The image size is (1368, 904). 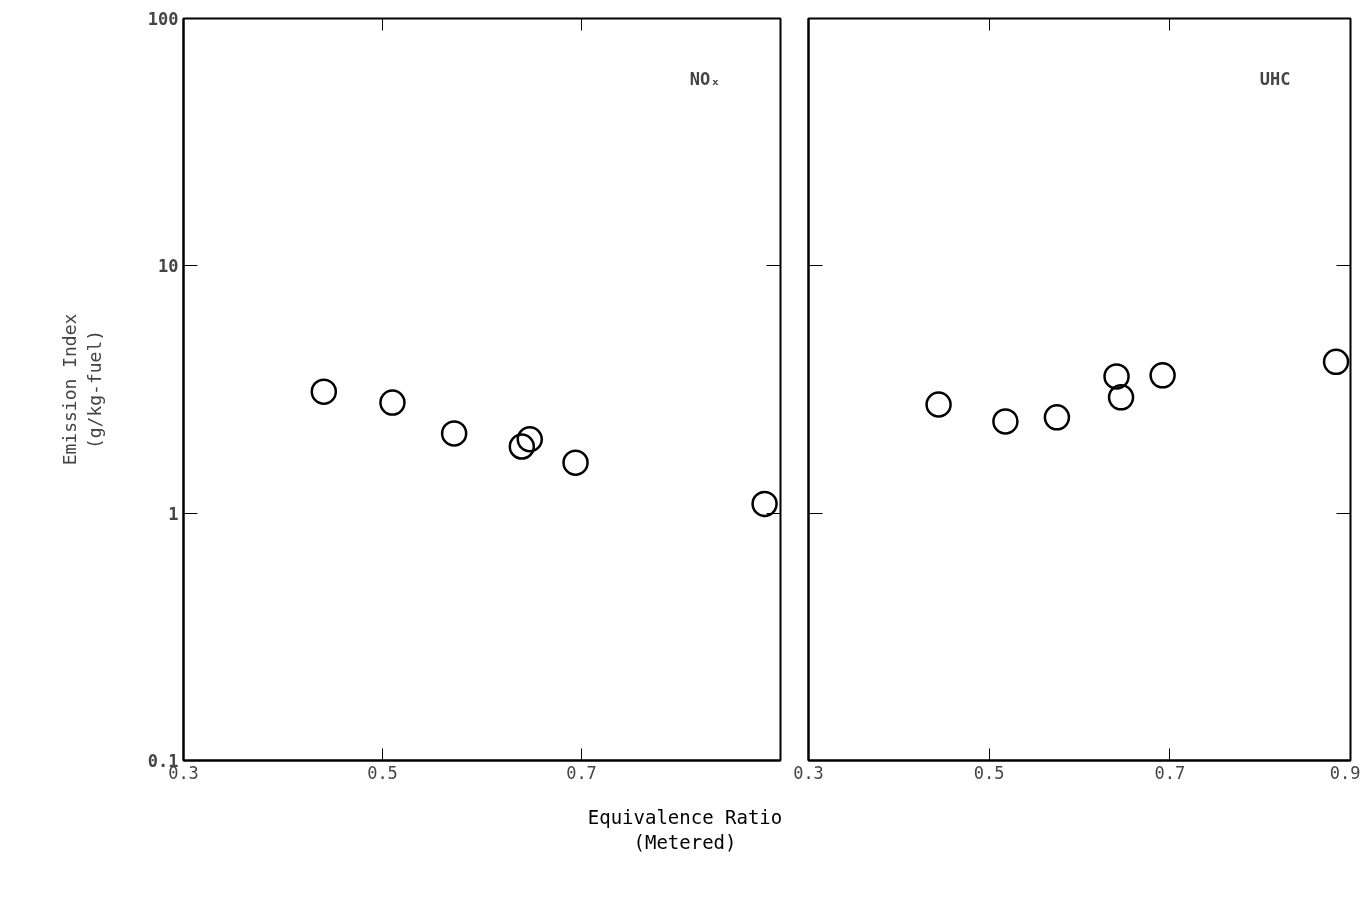 I want to click on x-tick-label: 0.9, so click(x=1345, y=772).